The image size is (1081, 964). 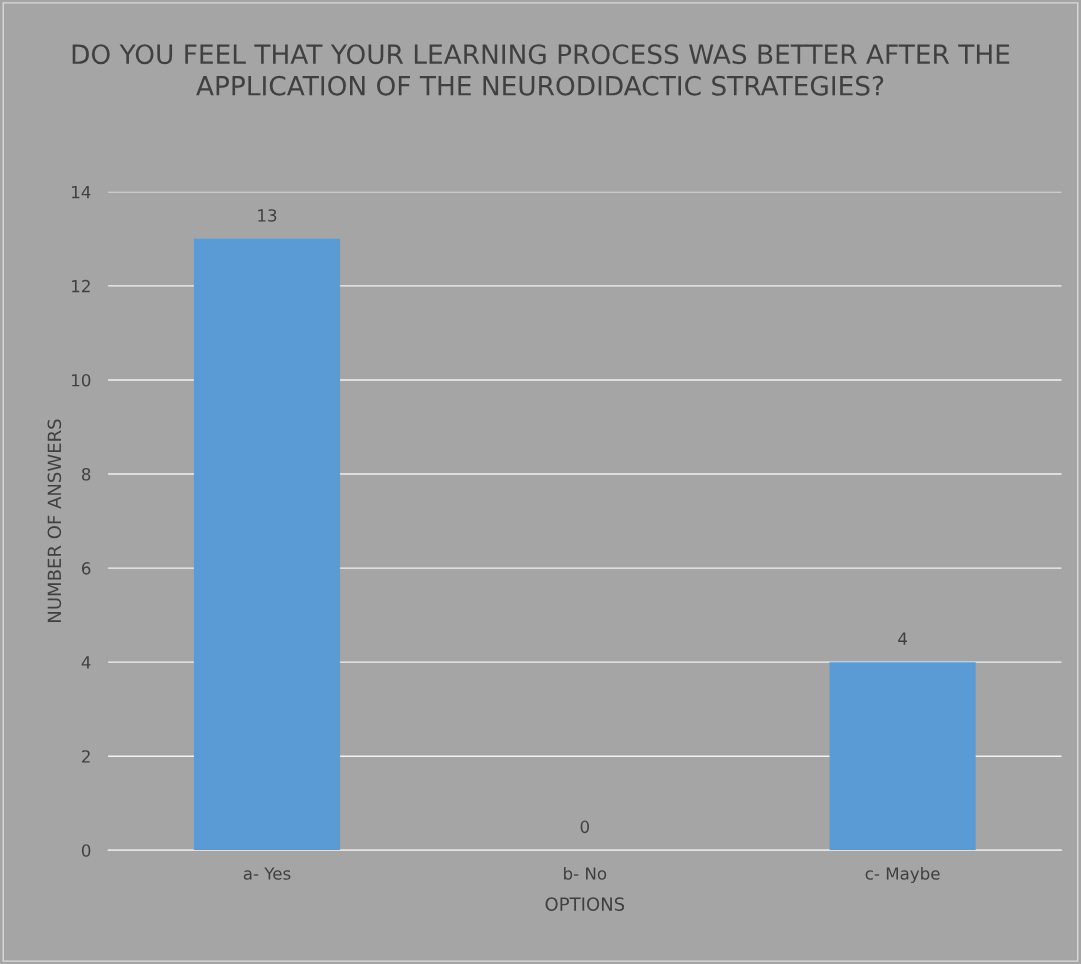 I want to click on y-tick-label: 8, so click(x=86, y=474).